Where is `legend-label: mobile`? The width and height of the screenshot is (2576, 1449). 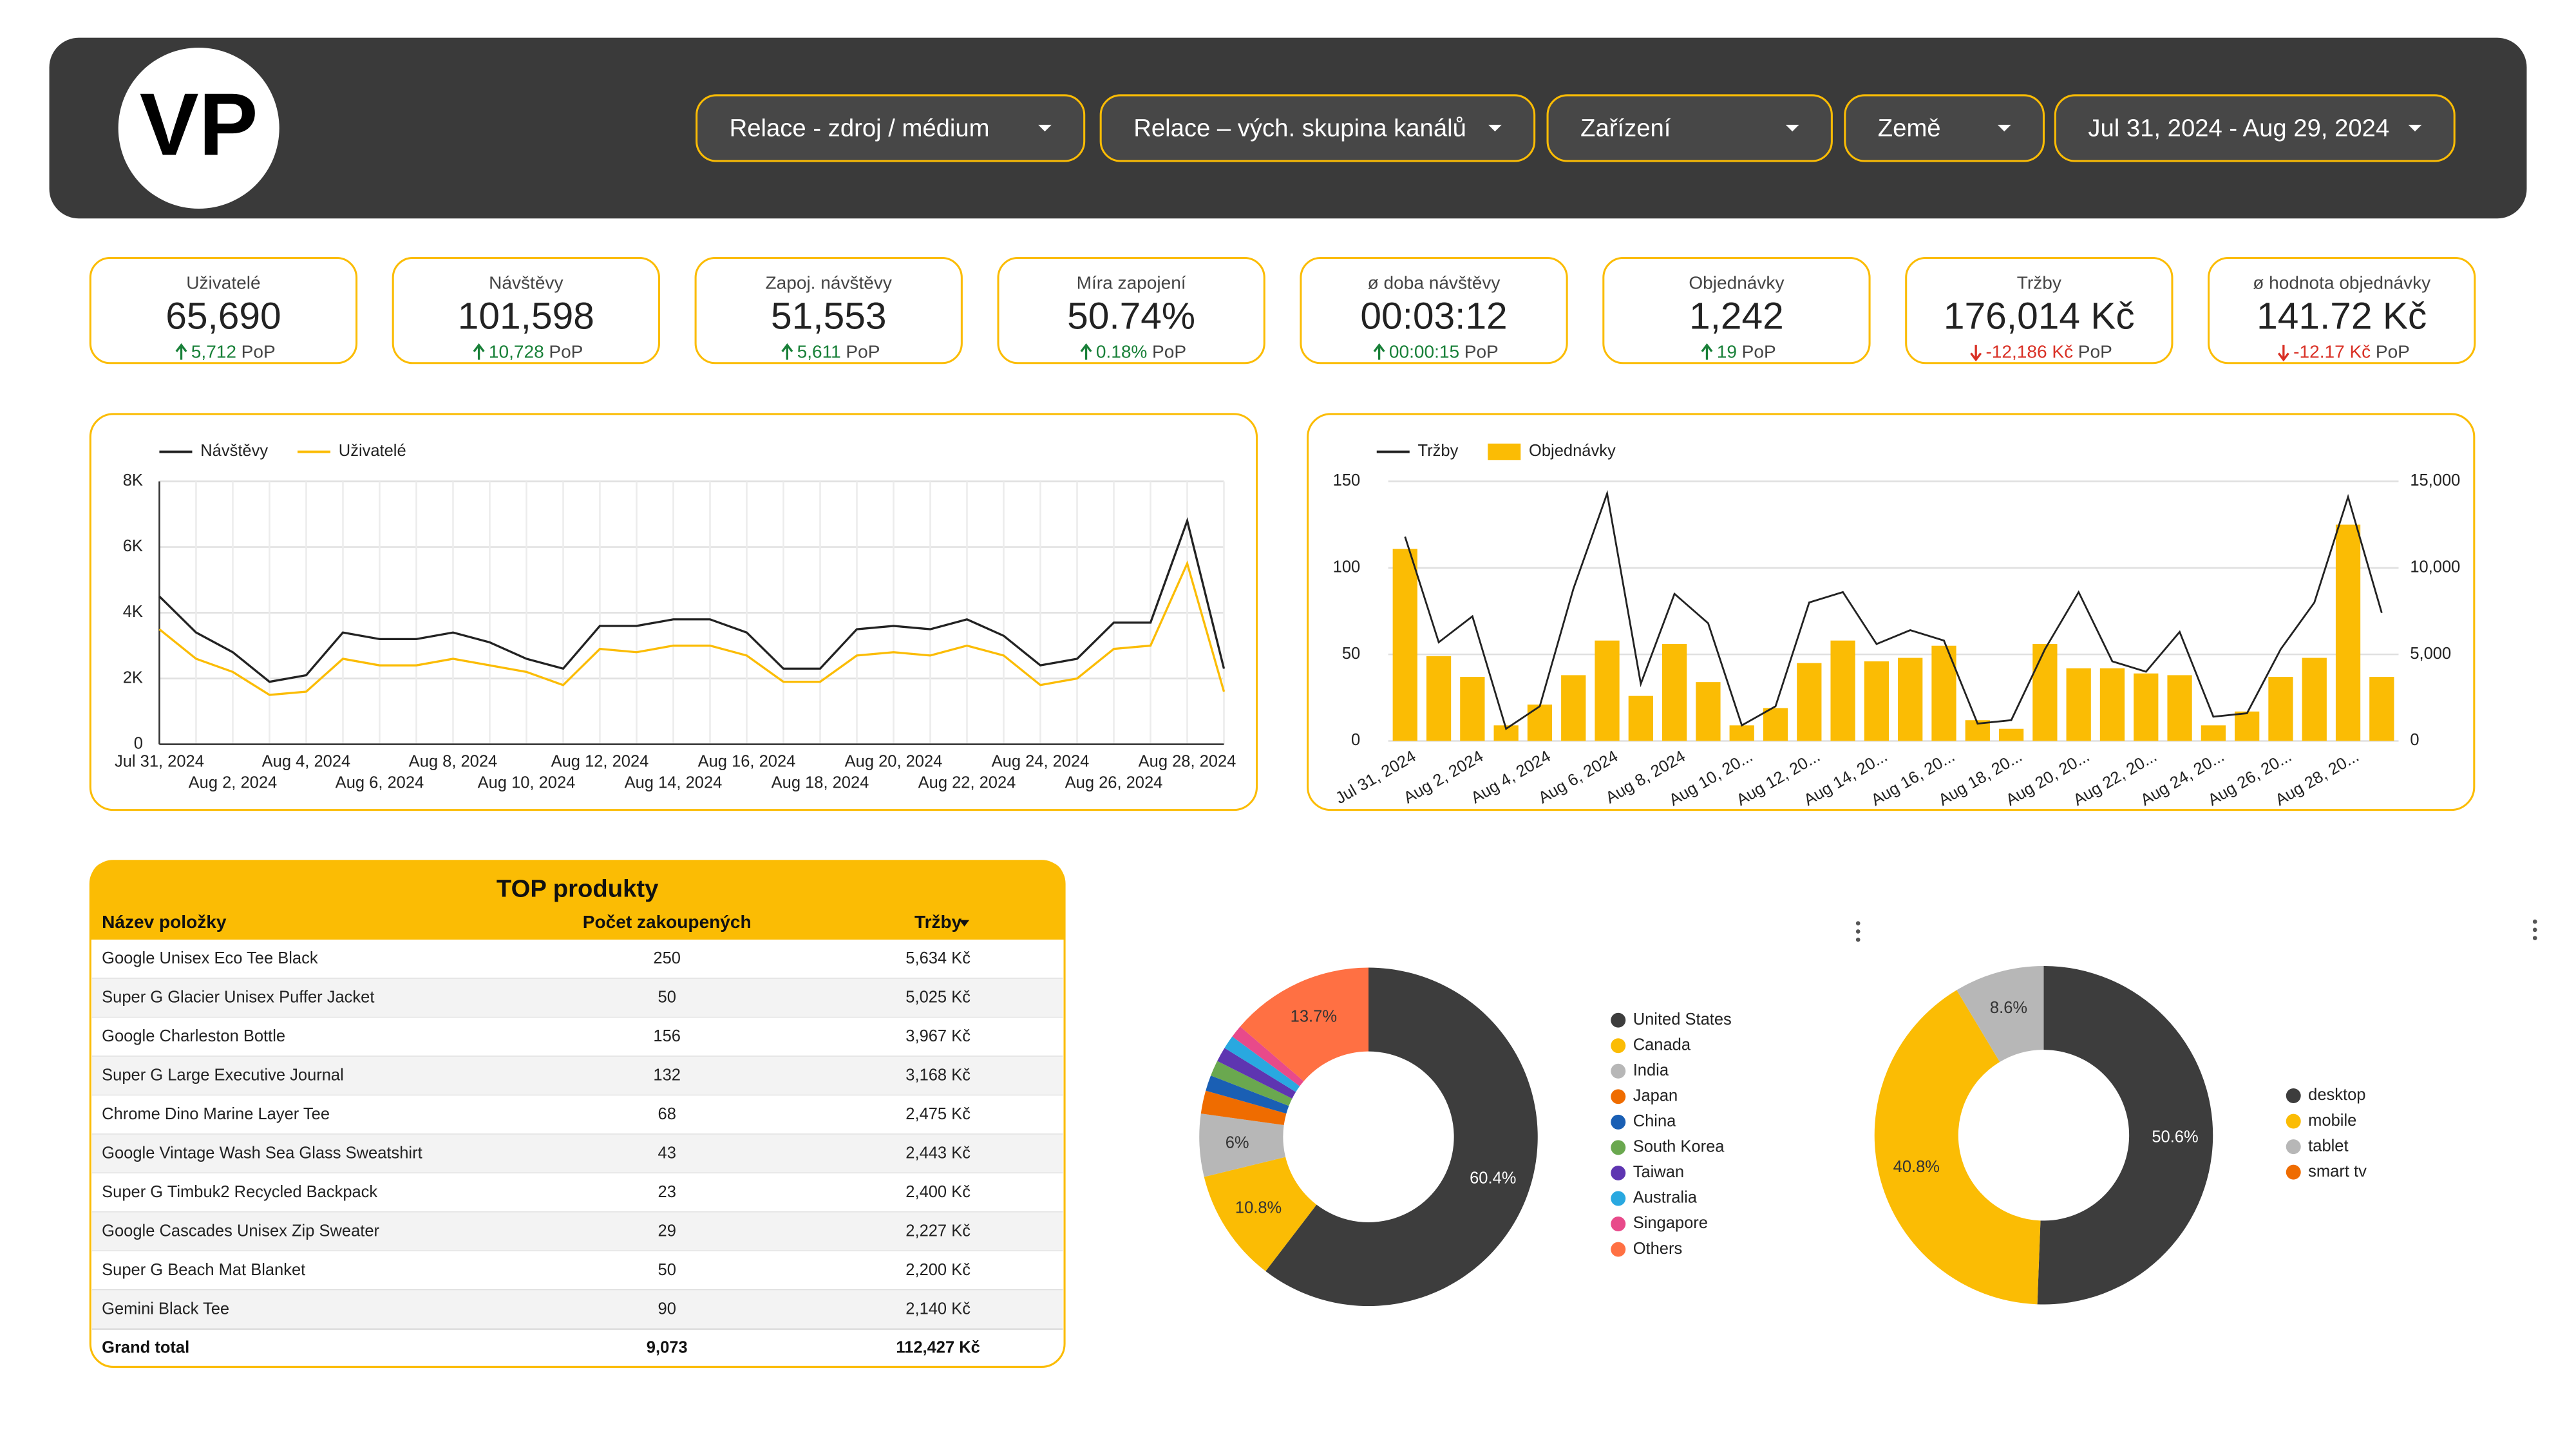 legend-label: mobile is located at coordinates (2332, 1121).